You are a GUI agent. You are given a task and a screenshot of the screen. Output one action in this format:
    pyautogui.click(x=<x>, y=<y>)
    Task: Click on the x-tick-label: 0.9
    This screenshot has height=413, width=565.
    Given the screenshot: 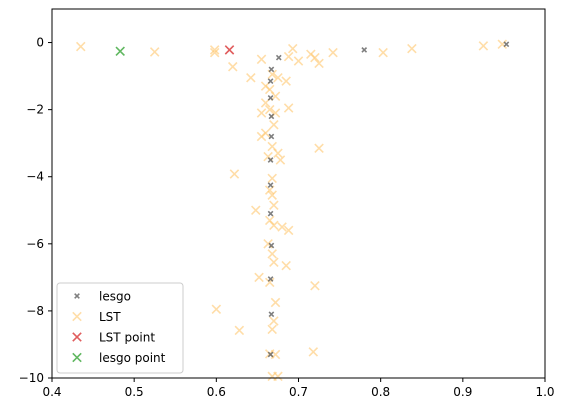 What is the action you would take?
    pyautogui.click(x=462, y=392)
    